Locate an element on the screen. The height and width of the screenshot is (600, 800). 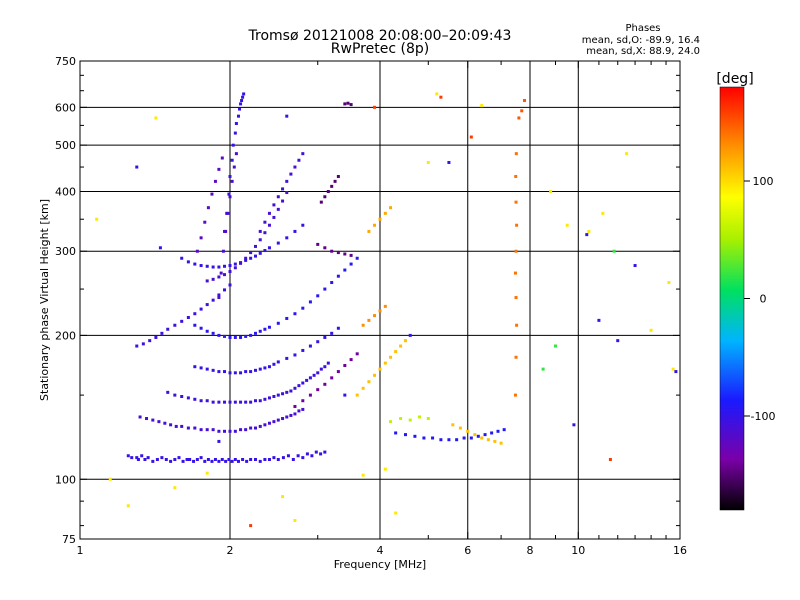
chart-title: Tromsø 20121008 20:08:00–20:09:43 is located at coordinates (380, 36).